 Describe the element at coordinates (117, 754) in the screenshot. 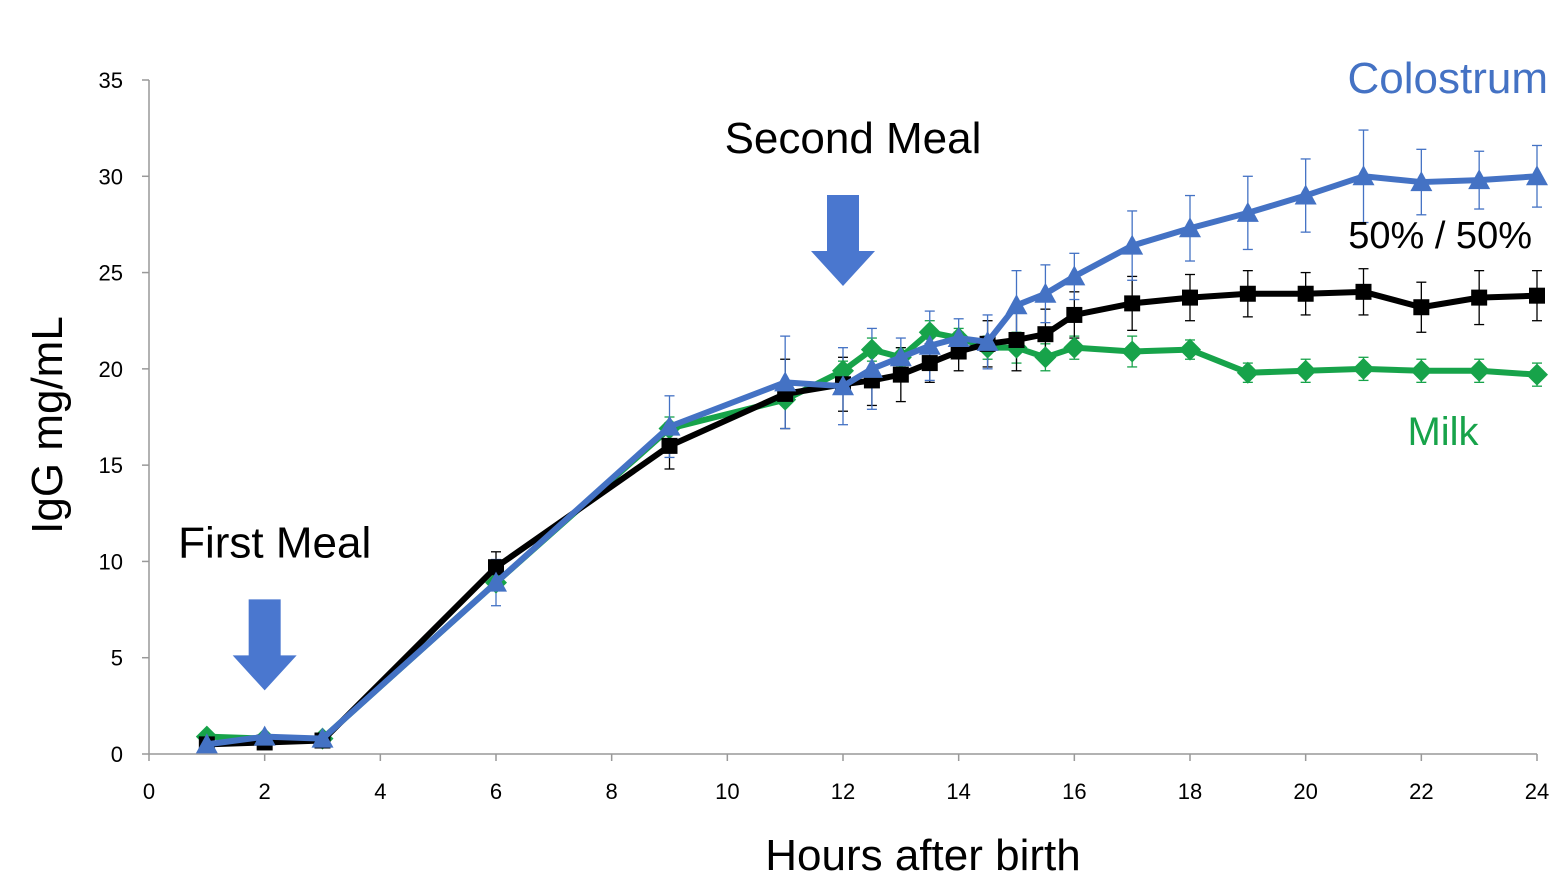

I see `y-tick-label: 0` at that location.